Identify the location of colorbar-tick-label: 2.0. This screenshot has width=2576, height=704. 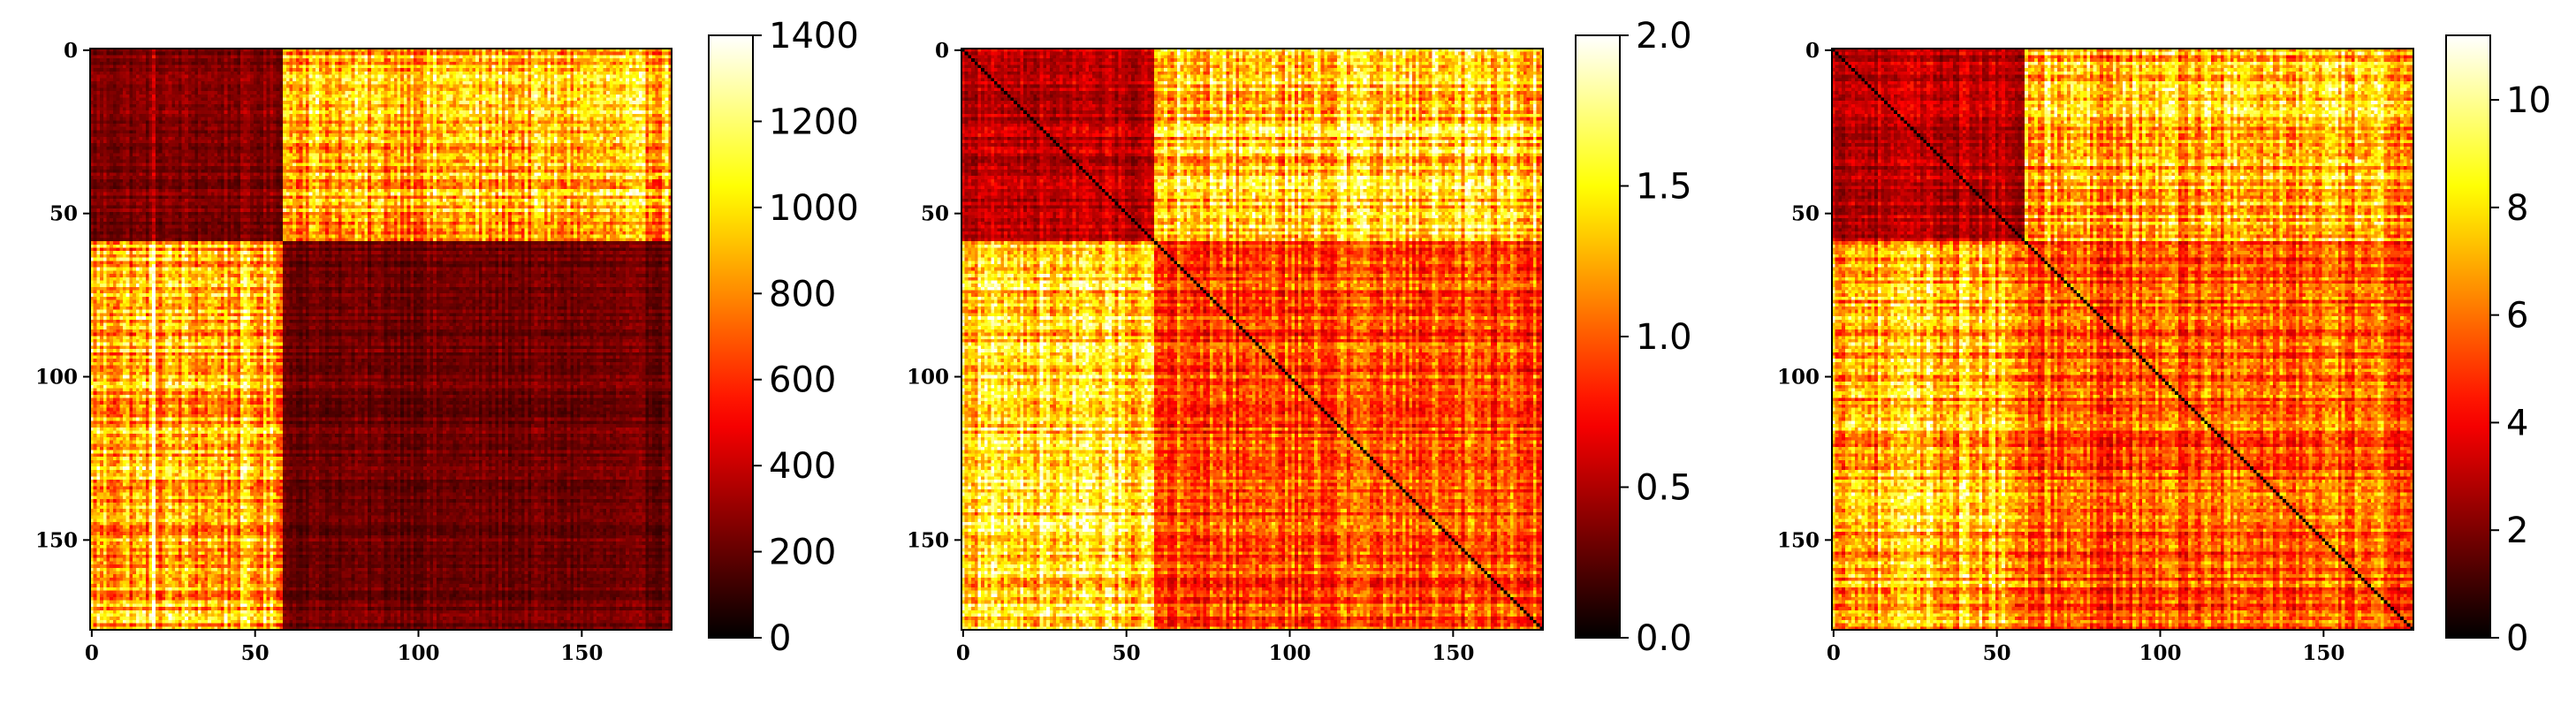
(1664, 36).